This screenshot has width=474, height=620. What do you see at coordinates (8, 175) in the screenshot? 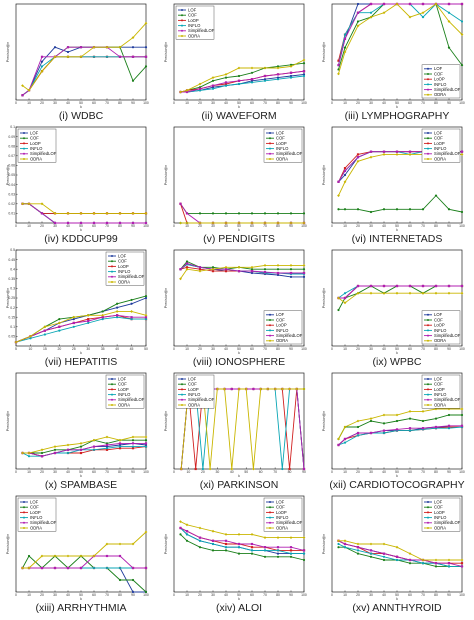
I see `y-axis-label: Precision@n` at bounding box center [8, 175].